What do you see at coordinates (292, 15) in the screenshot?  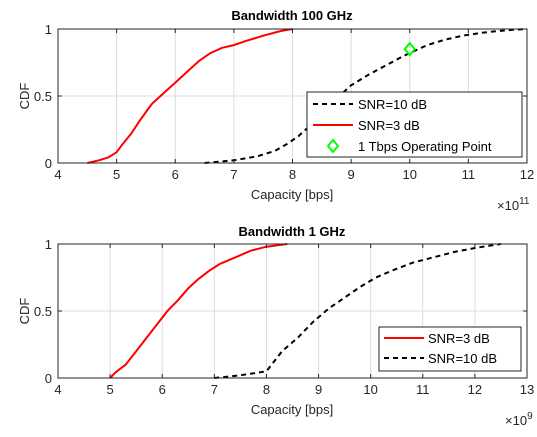 I see `chart-title: Bandwidth 100 GHz` at bounding box center [292, 15].